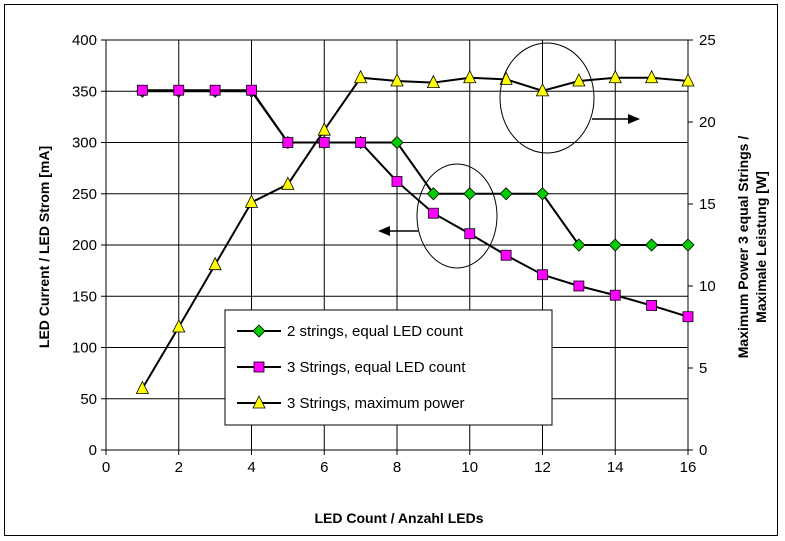 The width and height of the screenshot is (785, 541). I want to click on annotation-arrow-left-head, so click(384, 231).